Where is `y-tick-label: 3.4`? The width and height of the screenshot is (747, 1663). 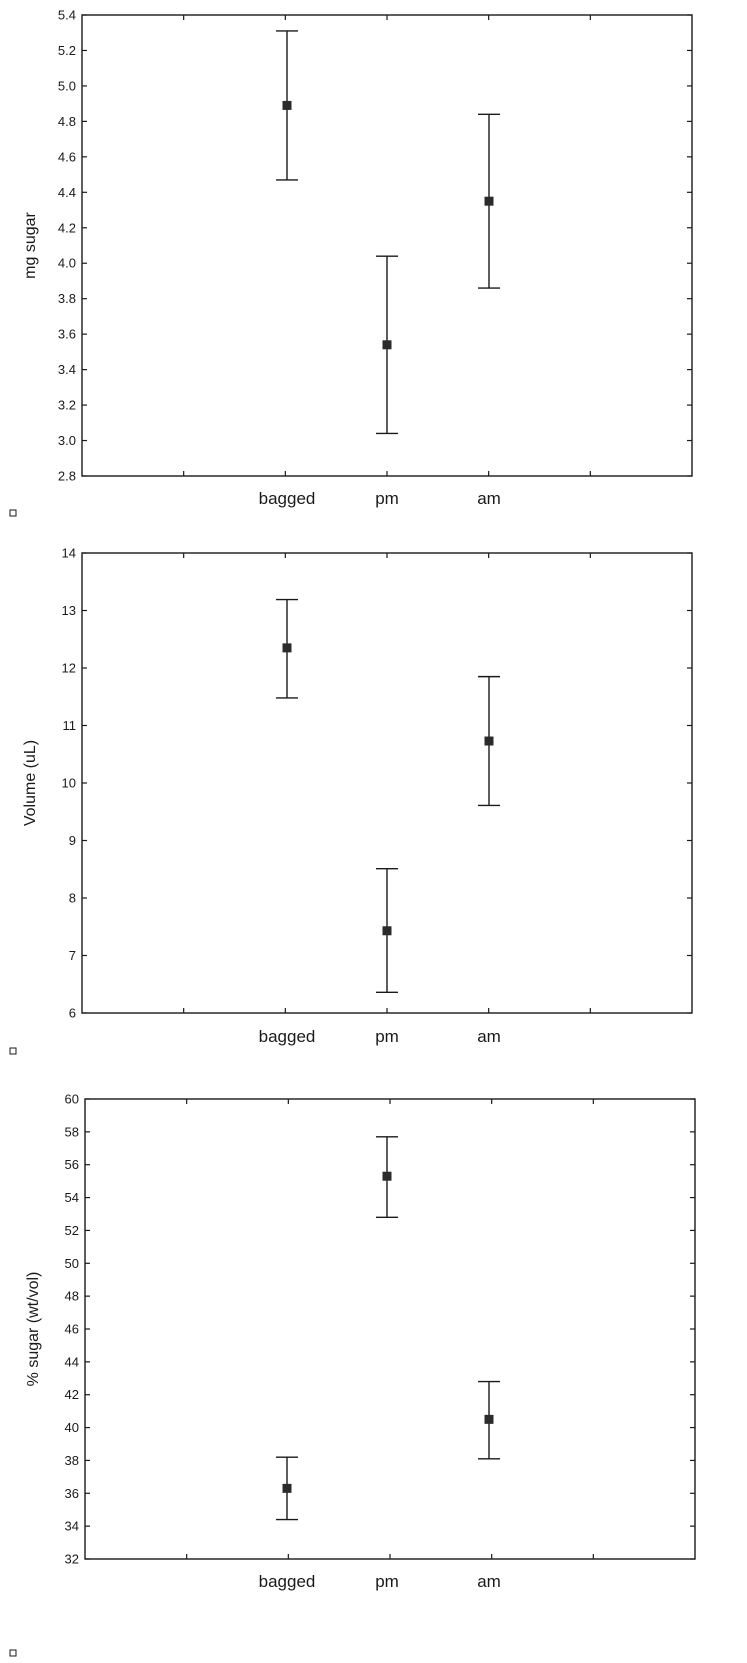 y-tick-label: 3.4 is located at coordinates (67, 369).